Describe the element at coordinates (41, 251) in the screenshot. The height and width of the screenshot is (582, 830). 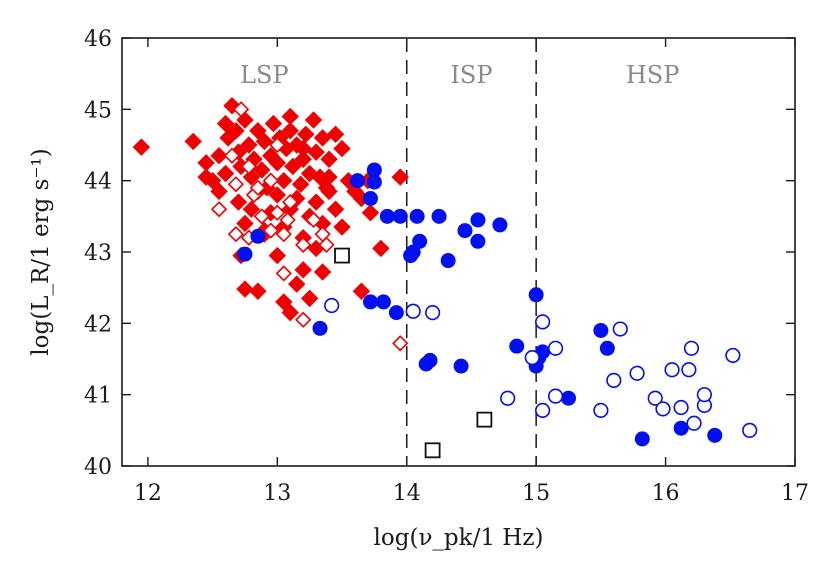
I see `y-axis-label: log(L_R/1 erg s⁻¹)` at that location.